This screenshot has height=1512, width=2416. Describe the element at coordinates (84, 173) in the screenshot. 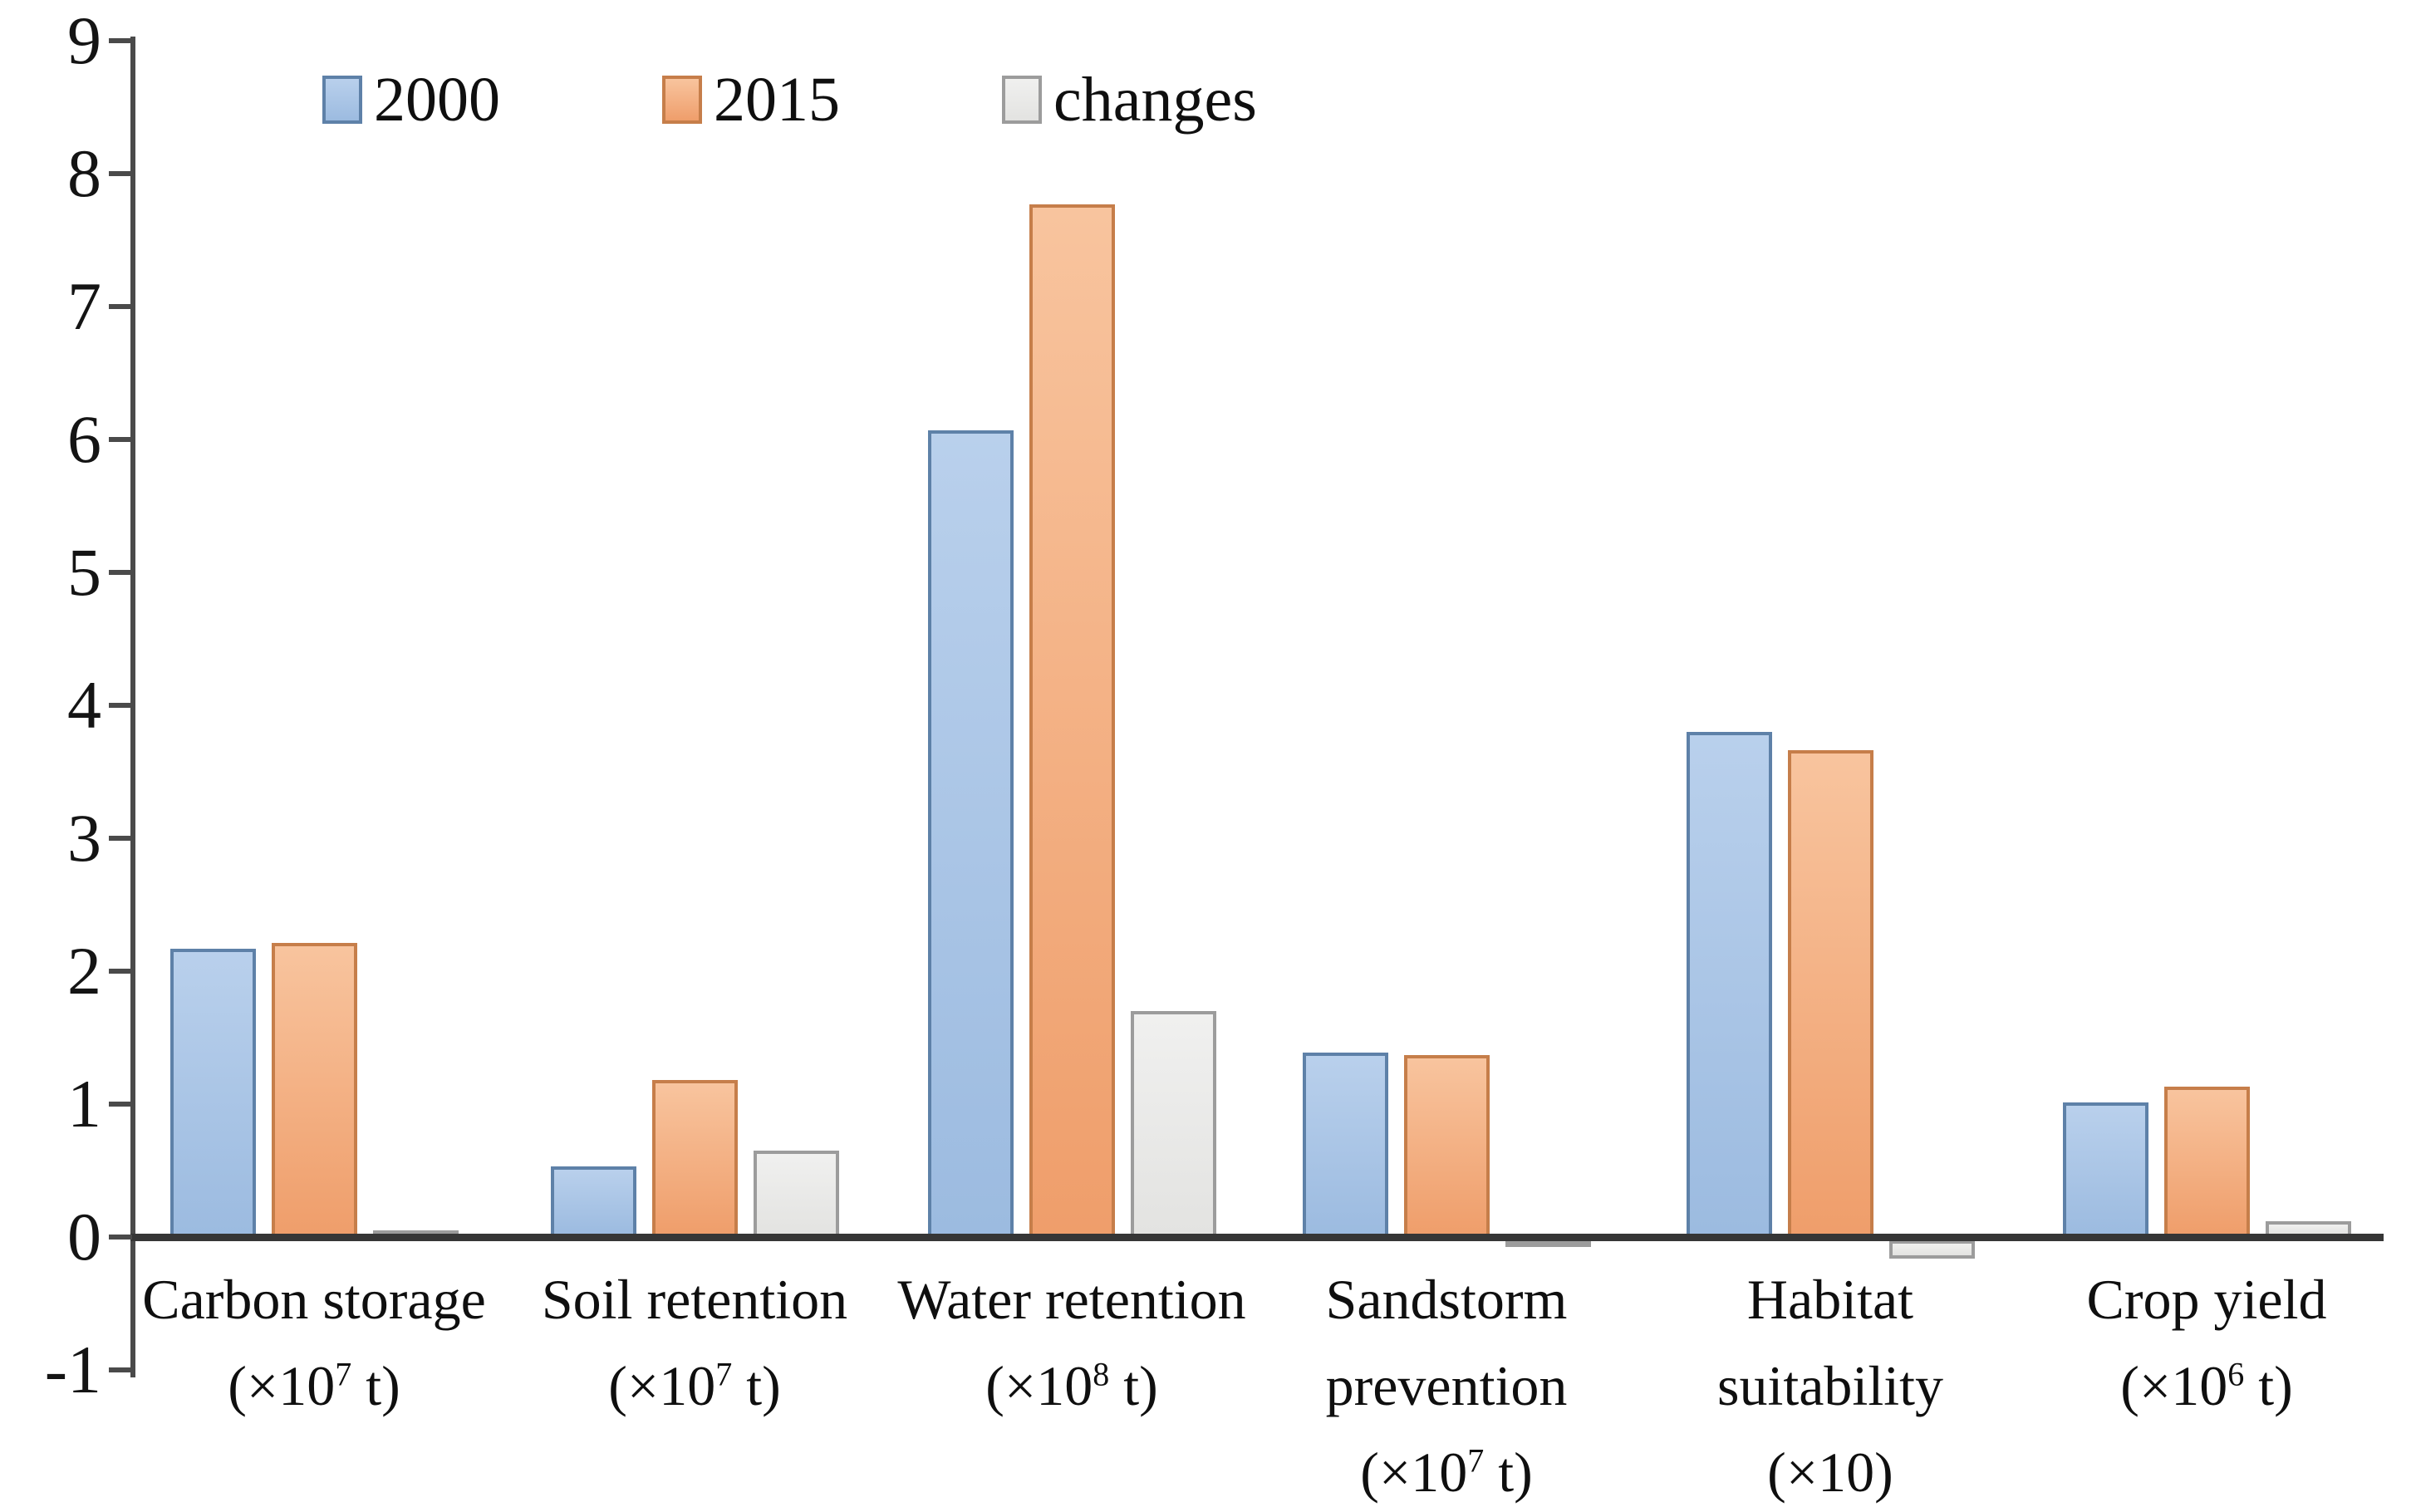

I see `y-tick-label-8: 8` at that location.